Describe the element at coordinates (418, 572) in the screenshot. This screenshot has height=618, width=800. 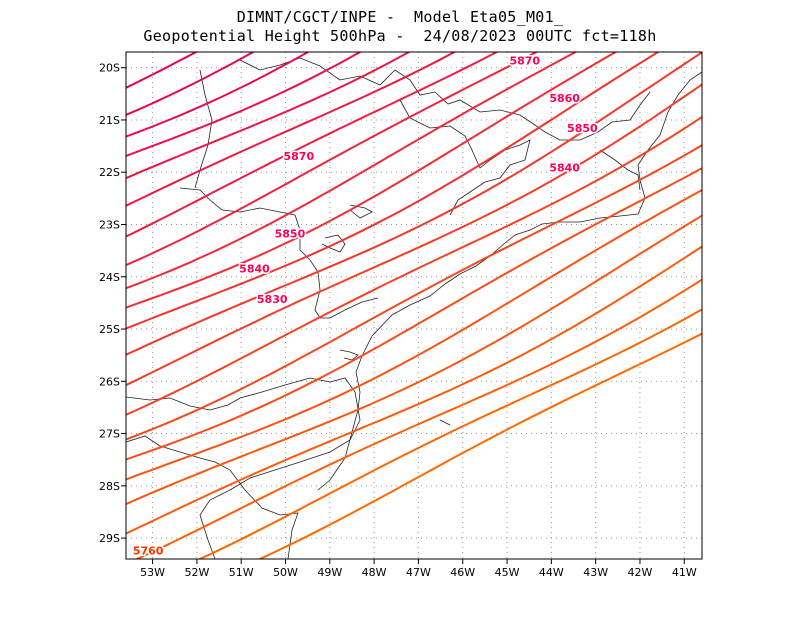
I see `lon-tick-label: 47W` at that location.